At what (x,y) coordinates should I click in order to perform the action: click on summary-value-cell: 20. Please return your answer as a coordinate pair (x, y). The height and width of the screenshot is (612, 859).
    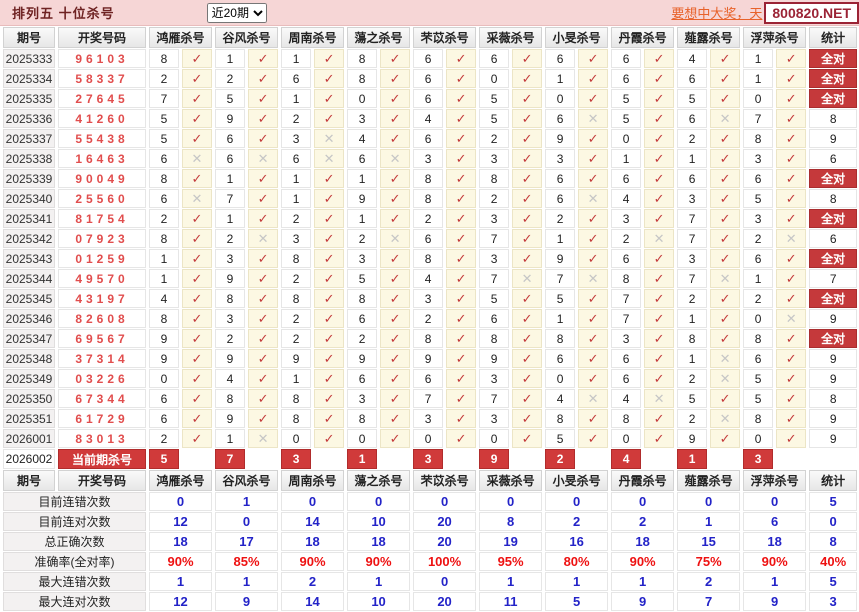
    Looking at the image, I should click on (445, 541).